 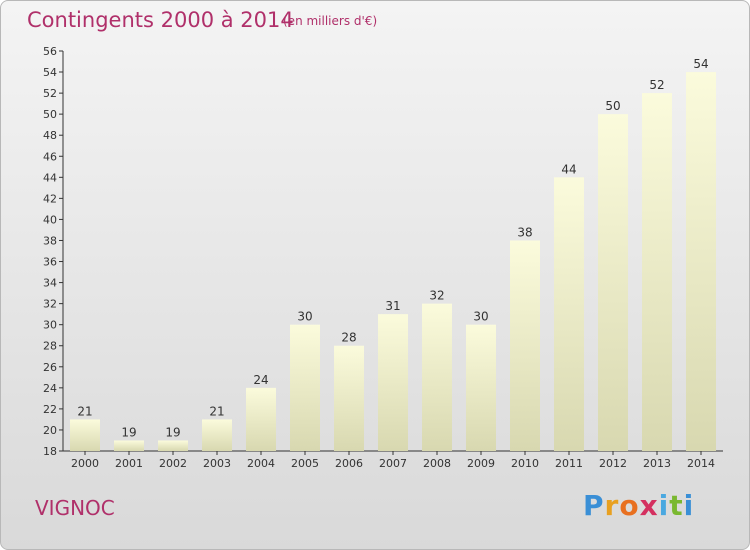 What do you see at coordinates (217, 463) in the screenshot?
I see `x-tick-label: 2003` at bounding box center [217, 463].